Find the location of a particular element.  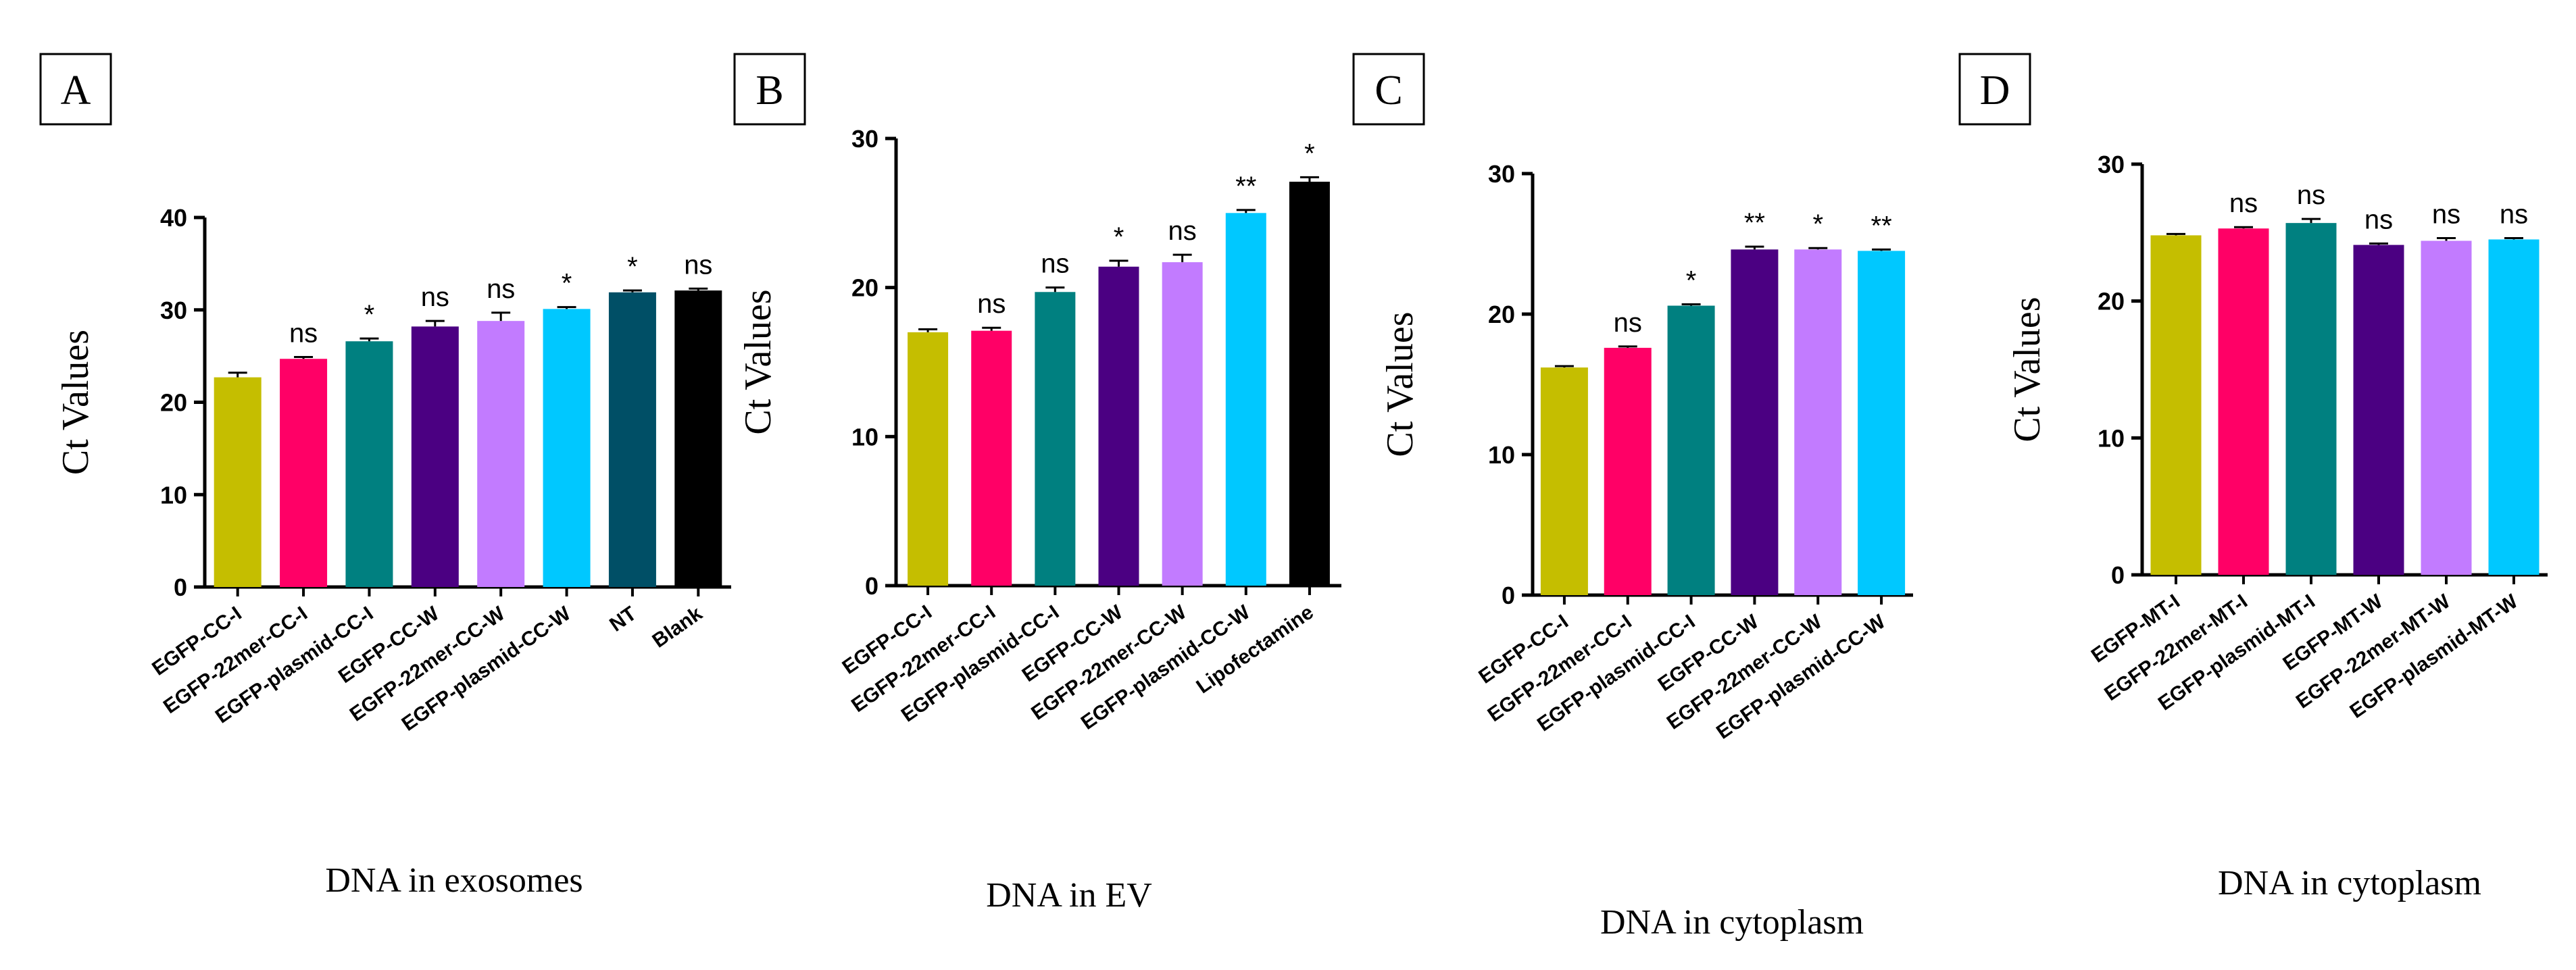

panel-label: D is located at coordinates (1995, 90).